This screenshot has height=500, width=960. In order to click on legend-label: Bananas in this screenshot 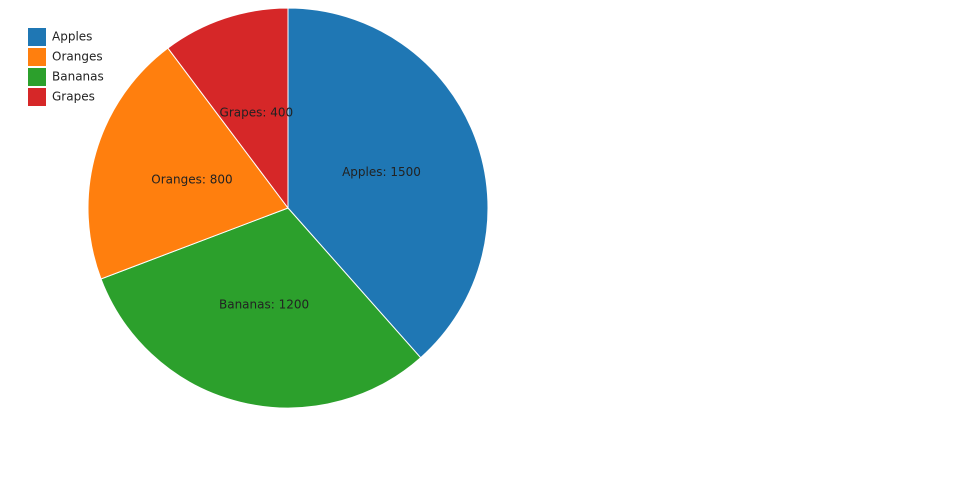, I will do `click(78, 77)`.